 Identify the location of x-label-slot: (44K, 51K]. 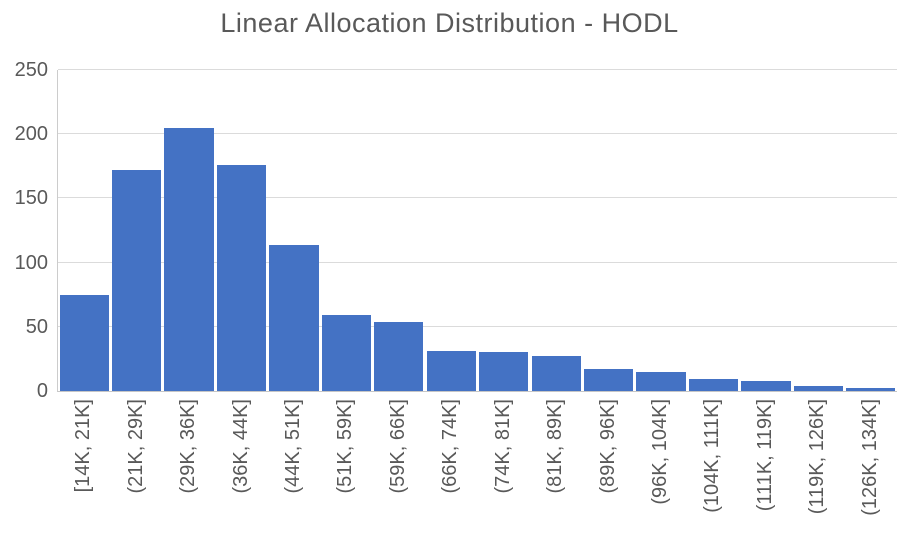
(293, 467).